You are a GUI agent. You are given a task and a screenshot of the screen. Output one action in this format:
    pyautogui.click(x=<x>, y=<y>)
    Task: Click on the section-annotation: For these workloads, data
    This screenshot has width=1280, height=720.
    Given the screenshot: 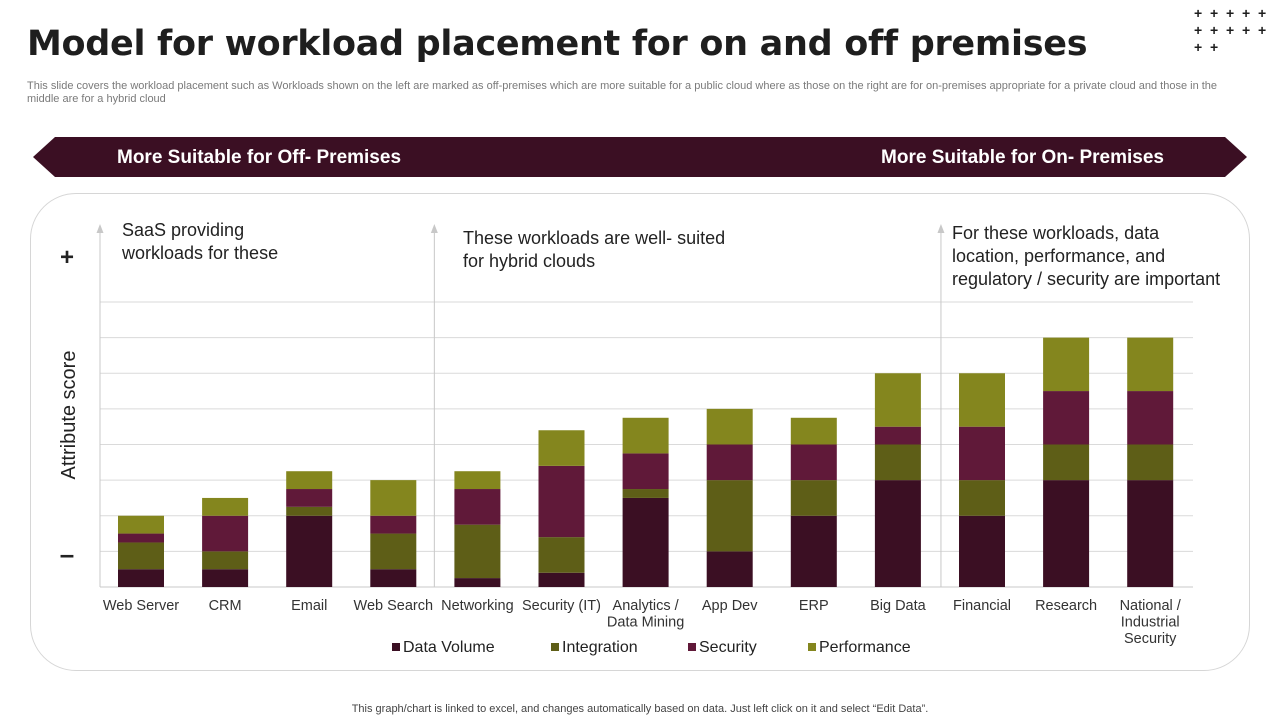 What is the action you would take?
    pyautogui.click(x=1056, y=233)
    